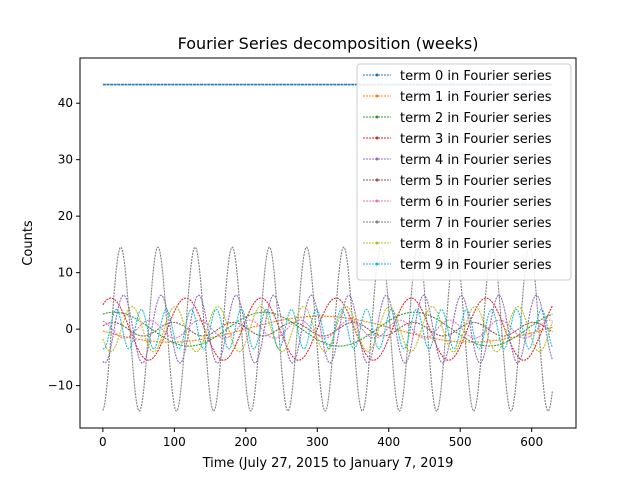 The height and width of the screenshot is (480, 640). Describe the element at coordinates (476, 160) in the screenshot. I see `legend-label-term-4: term 4 in Fourier series` at that location.